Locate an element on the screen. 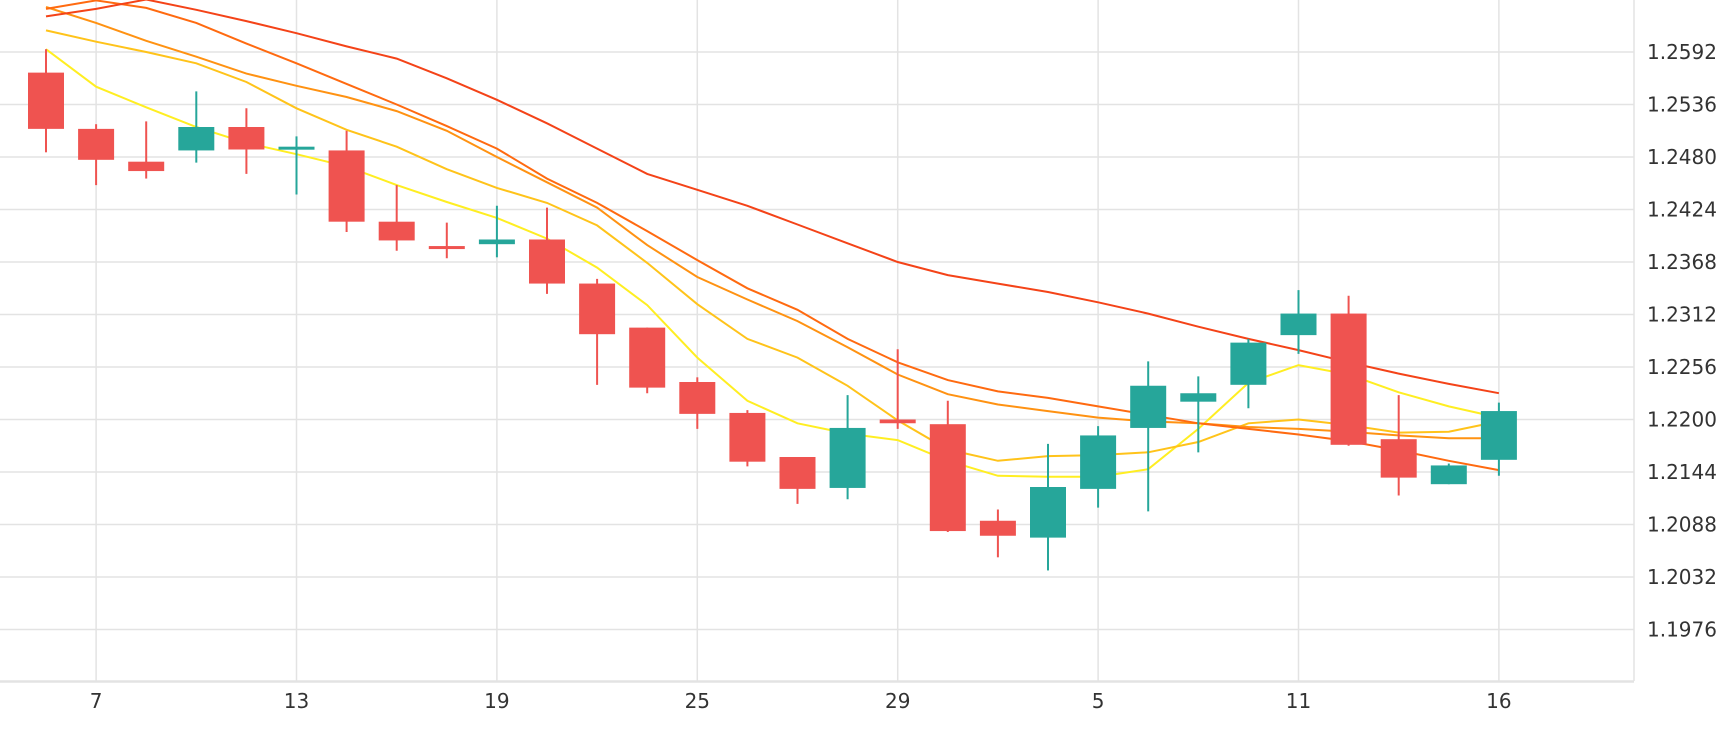 This screenshot has height=734, width=1730. x-tick-label: 7 is located at coordinates (96, 701).